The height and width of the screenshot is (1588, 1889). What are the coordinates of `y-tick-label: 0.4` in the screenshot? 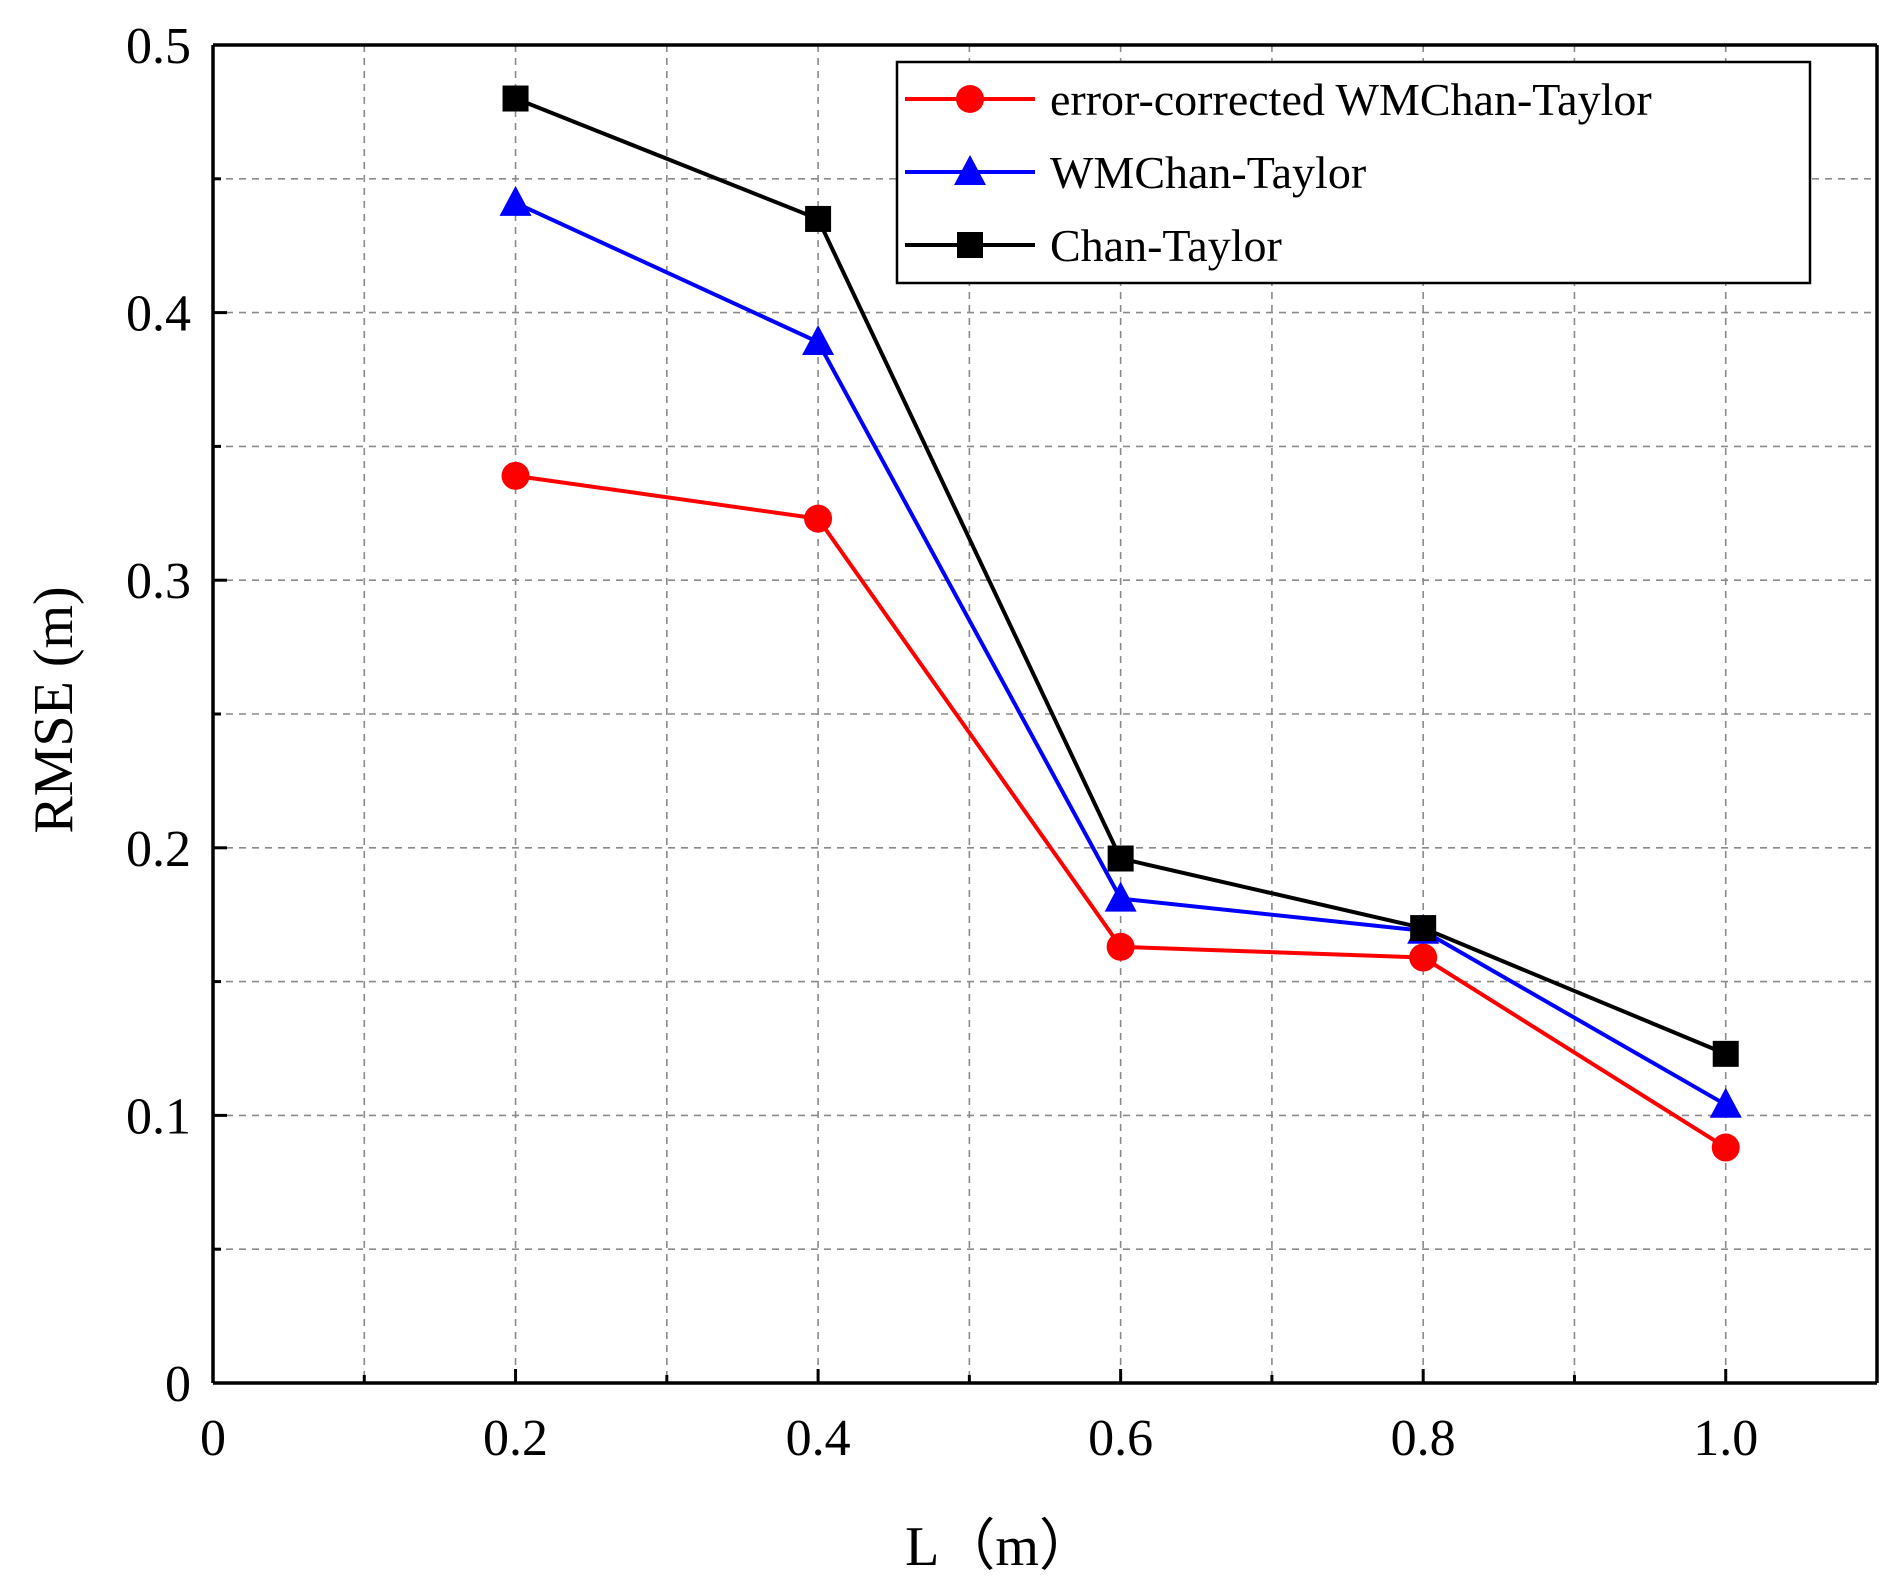 It's located at (158, 314).